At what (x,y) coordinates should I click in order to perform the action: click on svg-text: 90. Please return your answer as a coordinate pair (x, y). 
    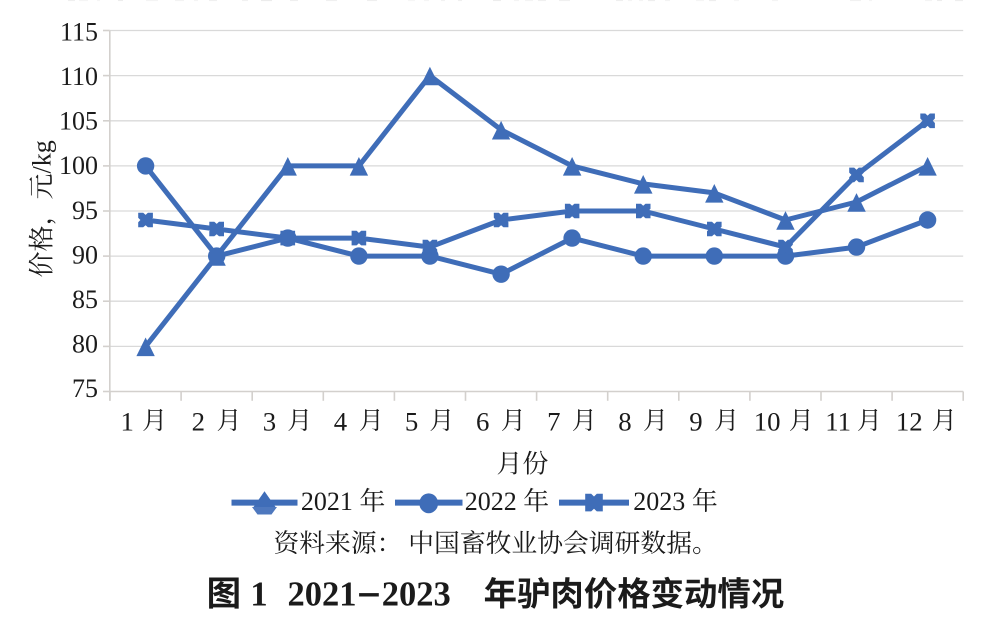
    Looking at the image, I should click on (85, 254).